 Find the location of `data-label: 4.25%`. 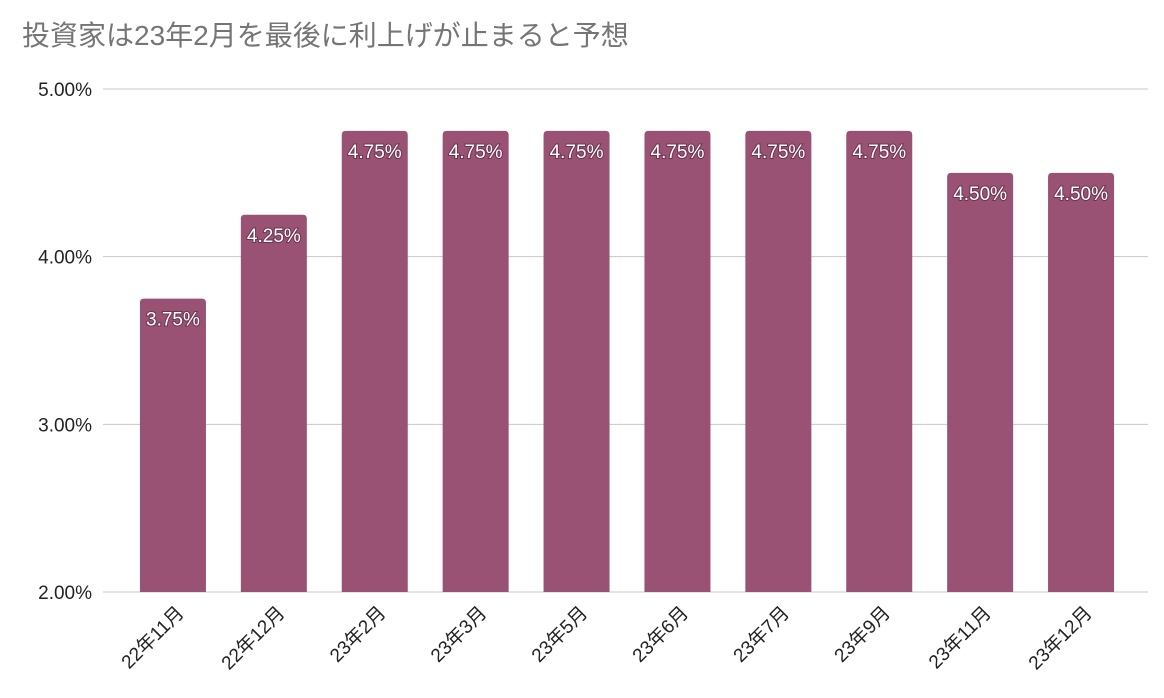

data-label: 4.25% is located at coordinates (274, 236).